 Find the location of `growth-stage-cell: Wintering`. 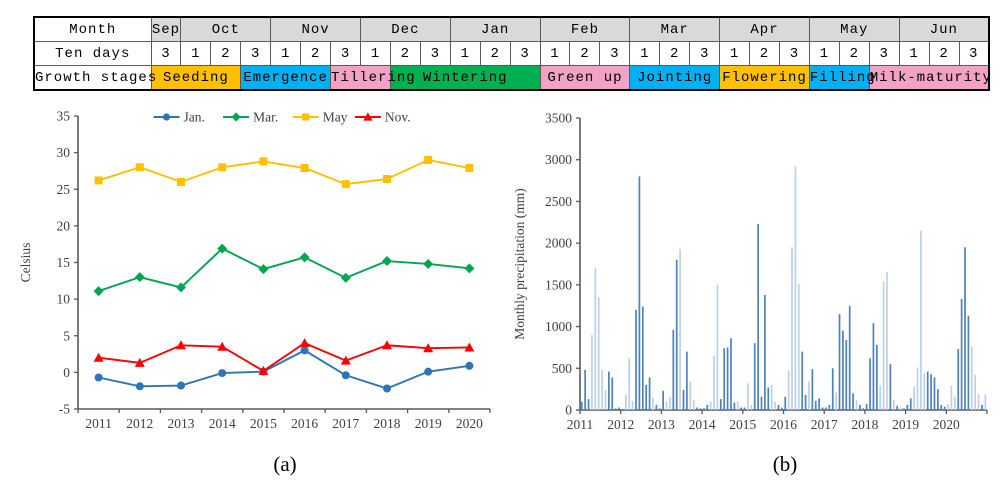

growth-stage-cell: Wintering is located at coordinates (465, 78).